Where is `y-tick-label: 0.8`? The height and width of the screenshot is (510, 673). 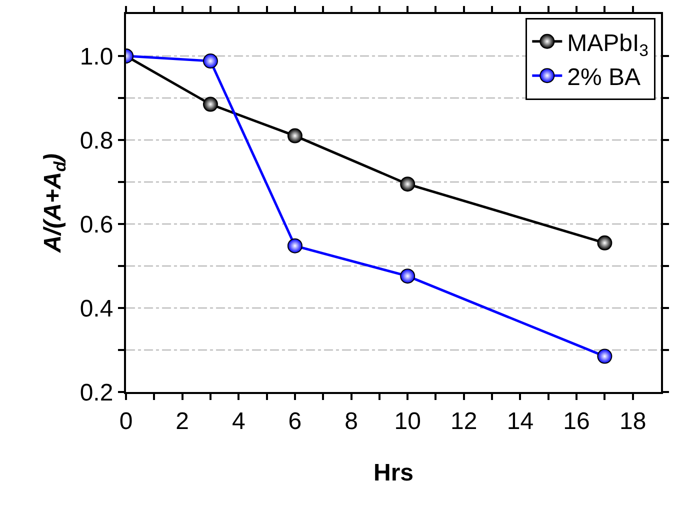 y-tick-label: 0.8 is located at coordinates (97, 140).